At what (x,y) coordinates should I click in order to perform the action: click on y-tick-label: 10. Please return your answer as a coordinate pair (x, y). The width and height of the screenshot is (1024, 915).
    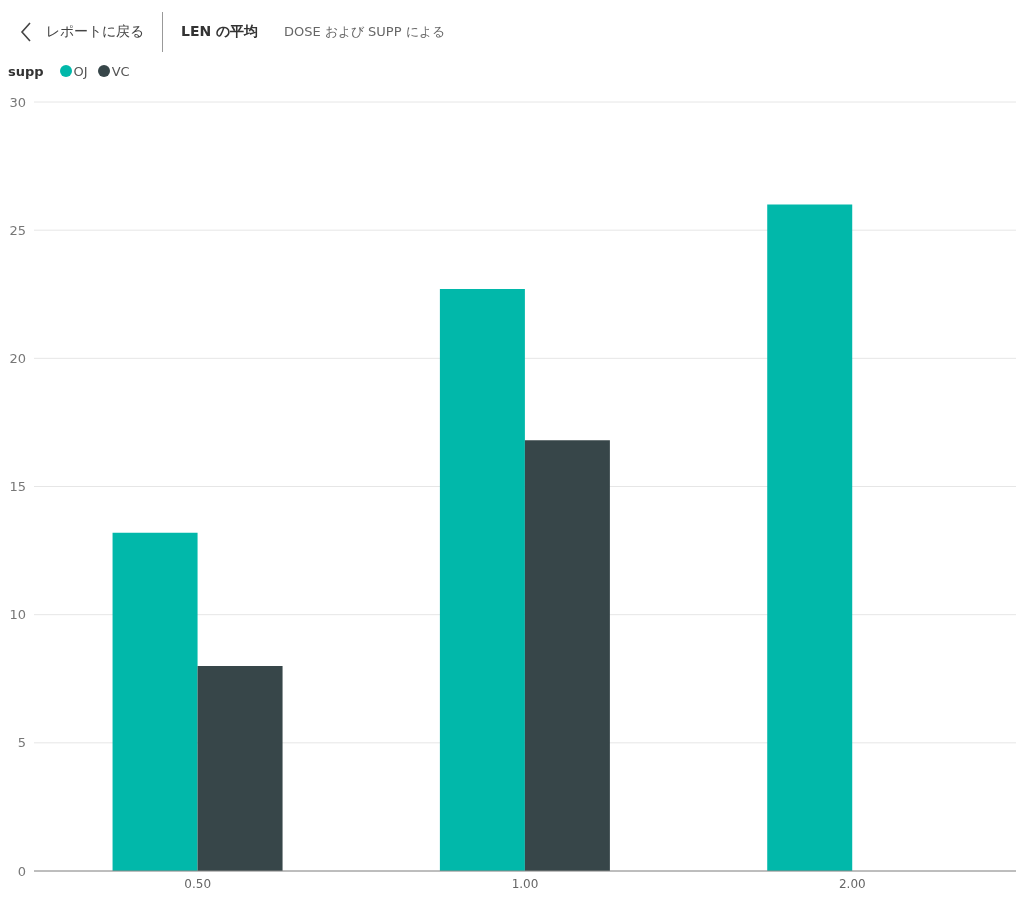
    Looking at the image, I should click on (17, 615).